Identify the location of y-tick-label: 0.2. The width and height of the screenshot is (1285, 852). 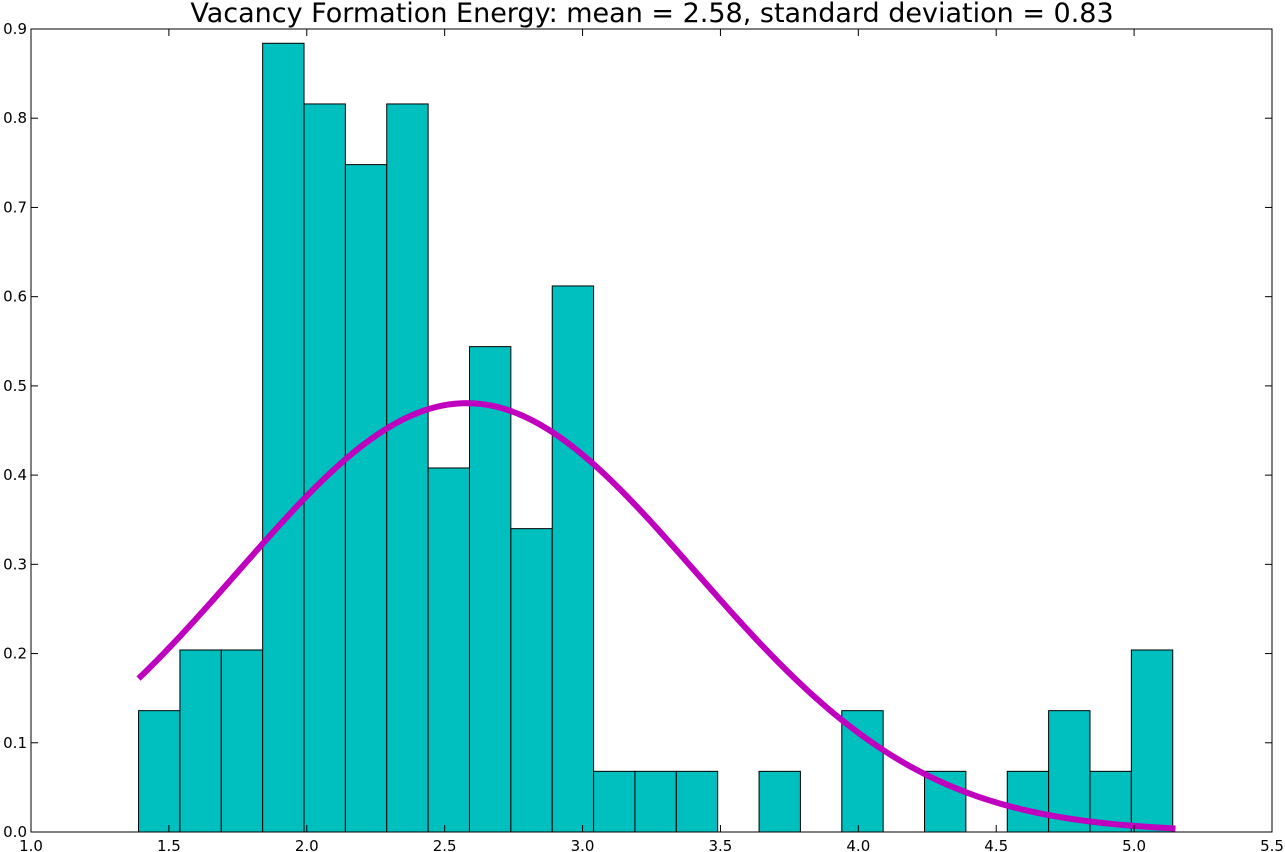
(15, 654).